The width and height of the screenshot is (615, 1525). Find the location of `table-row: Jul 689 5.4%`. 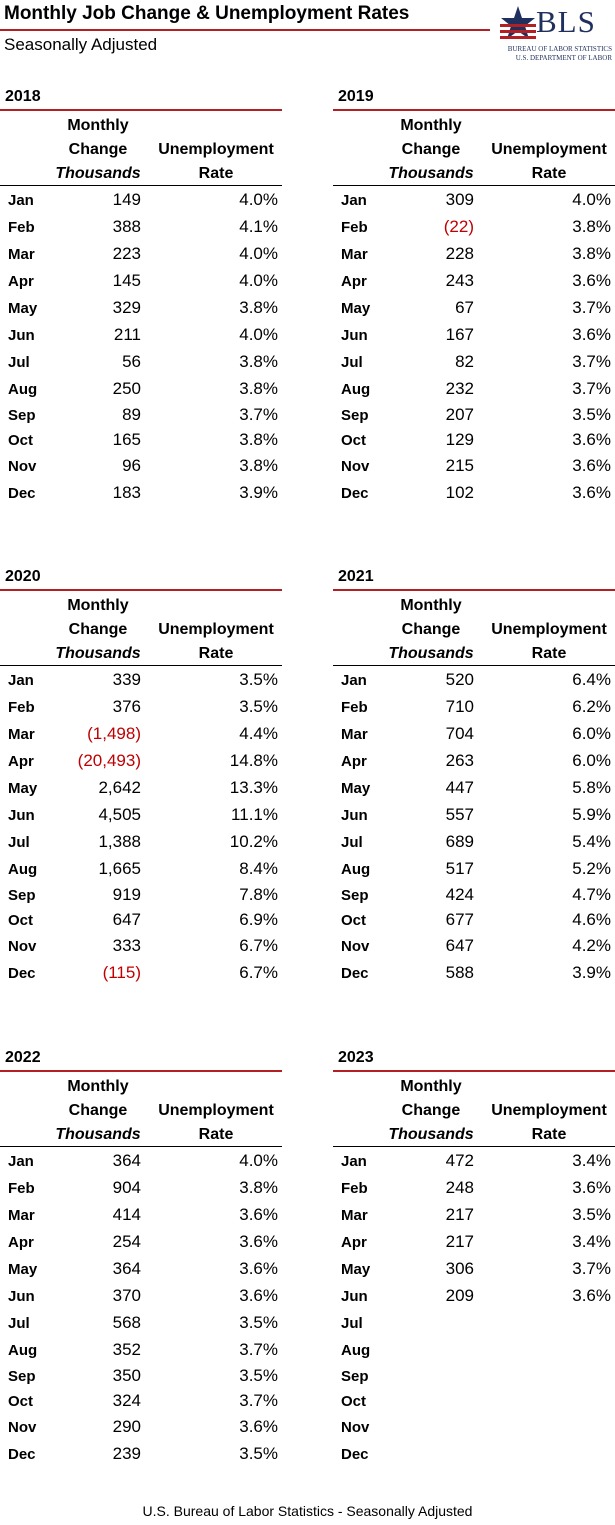

table-row: Jul 689 5.4% is located at coordinates (474, 843).